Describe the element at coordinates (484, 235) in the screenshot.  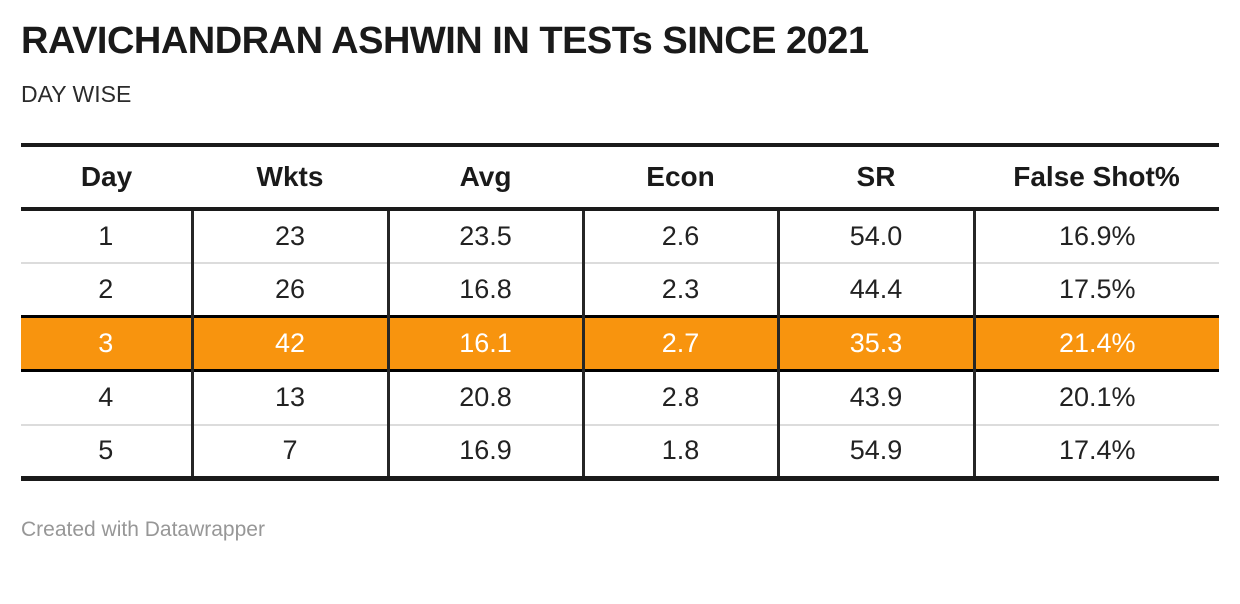
I see `table-cell: 23.5` at that location.